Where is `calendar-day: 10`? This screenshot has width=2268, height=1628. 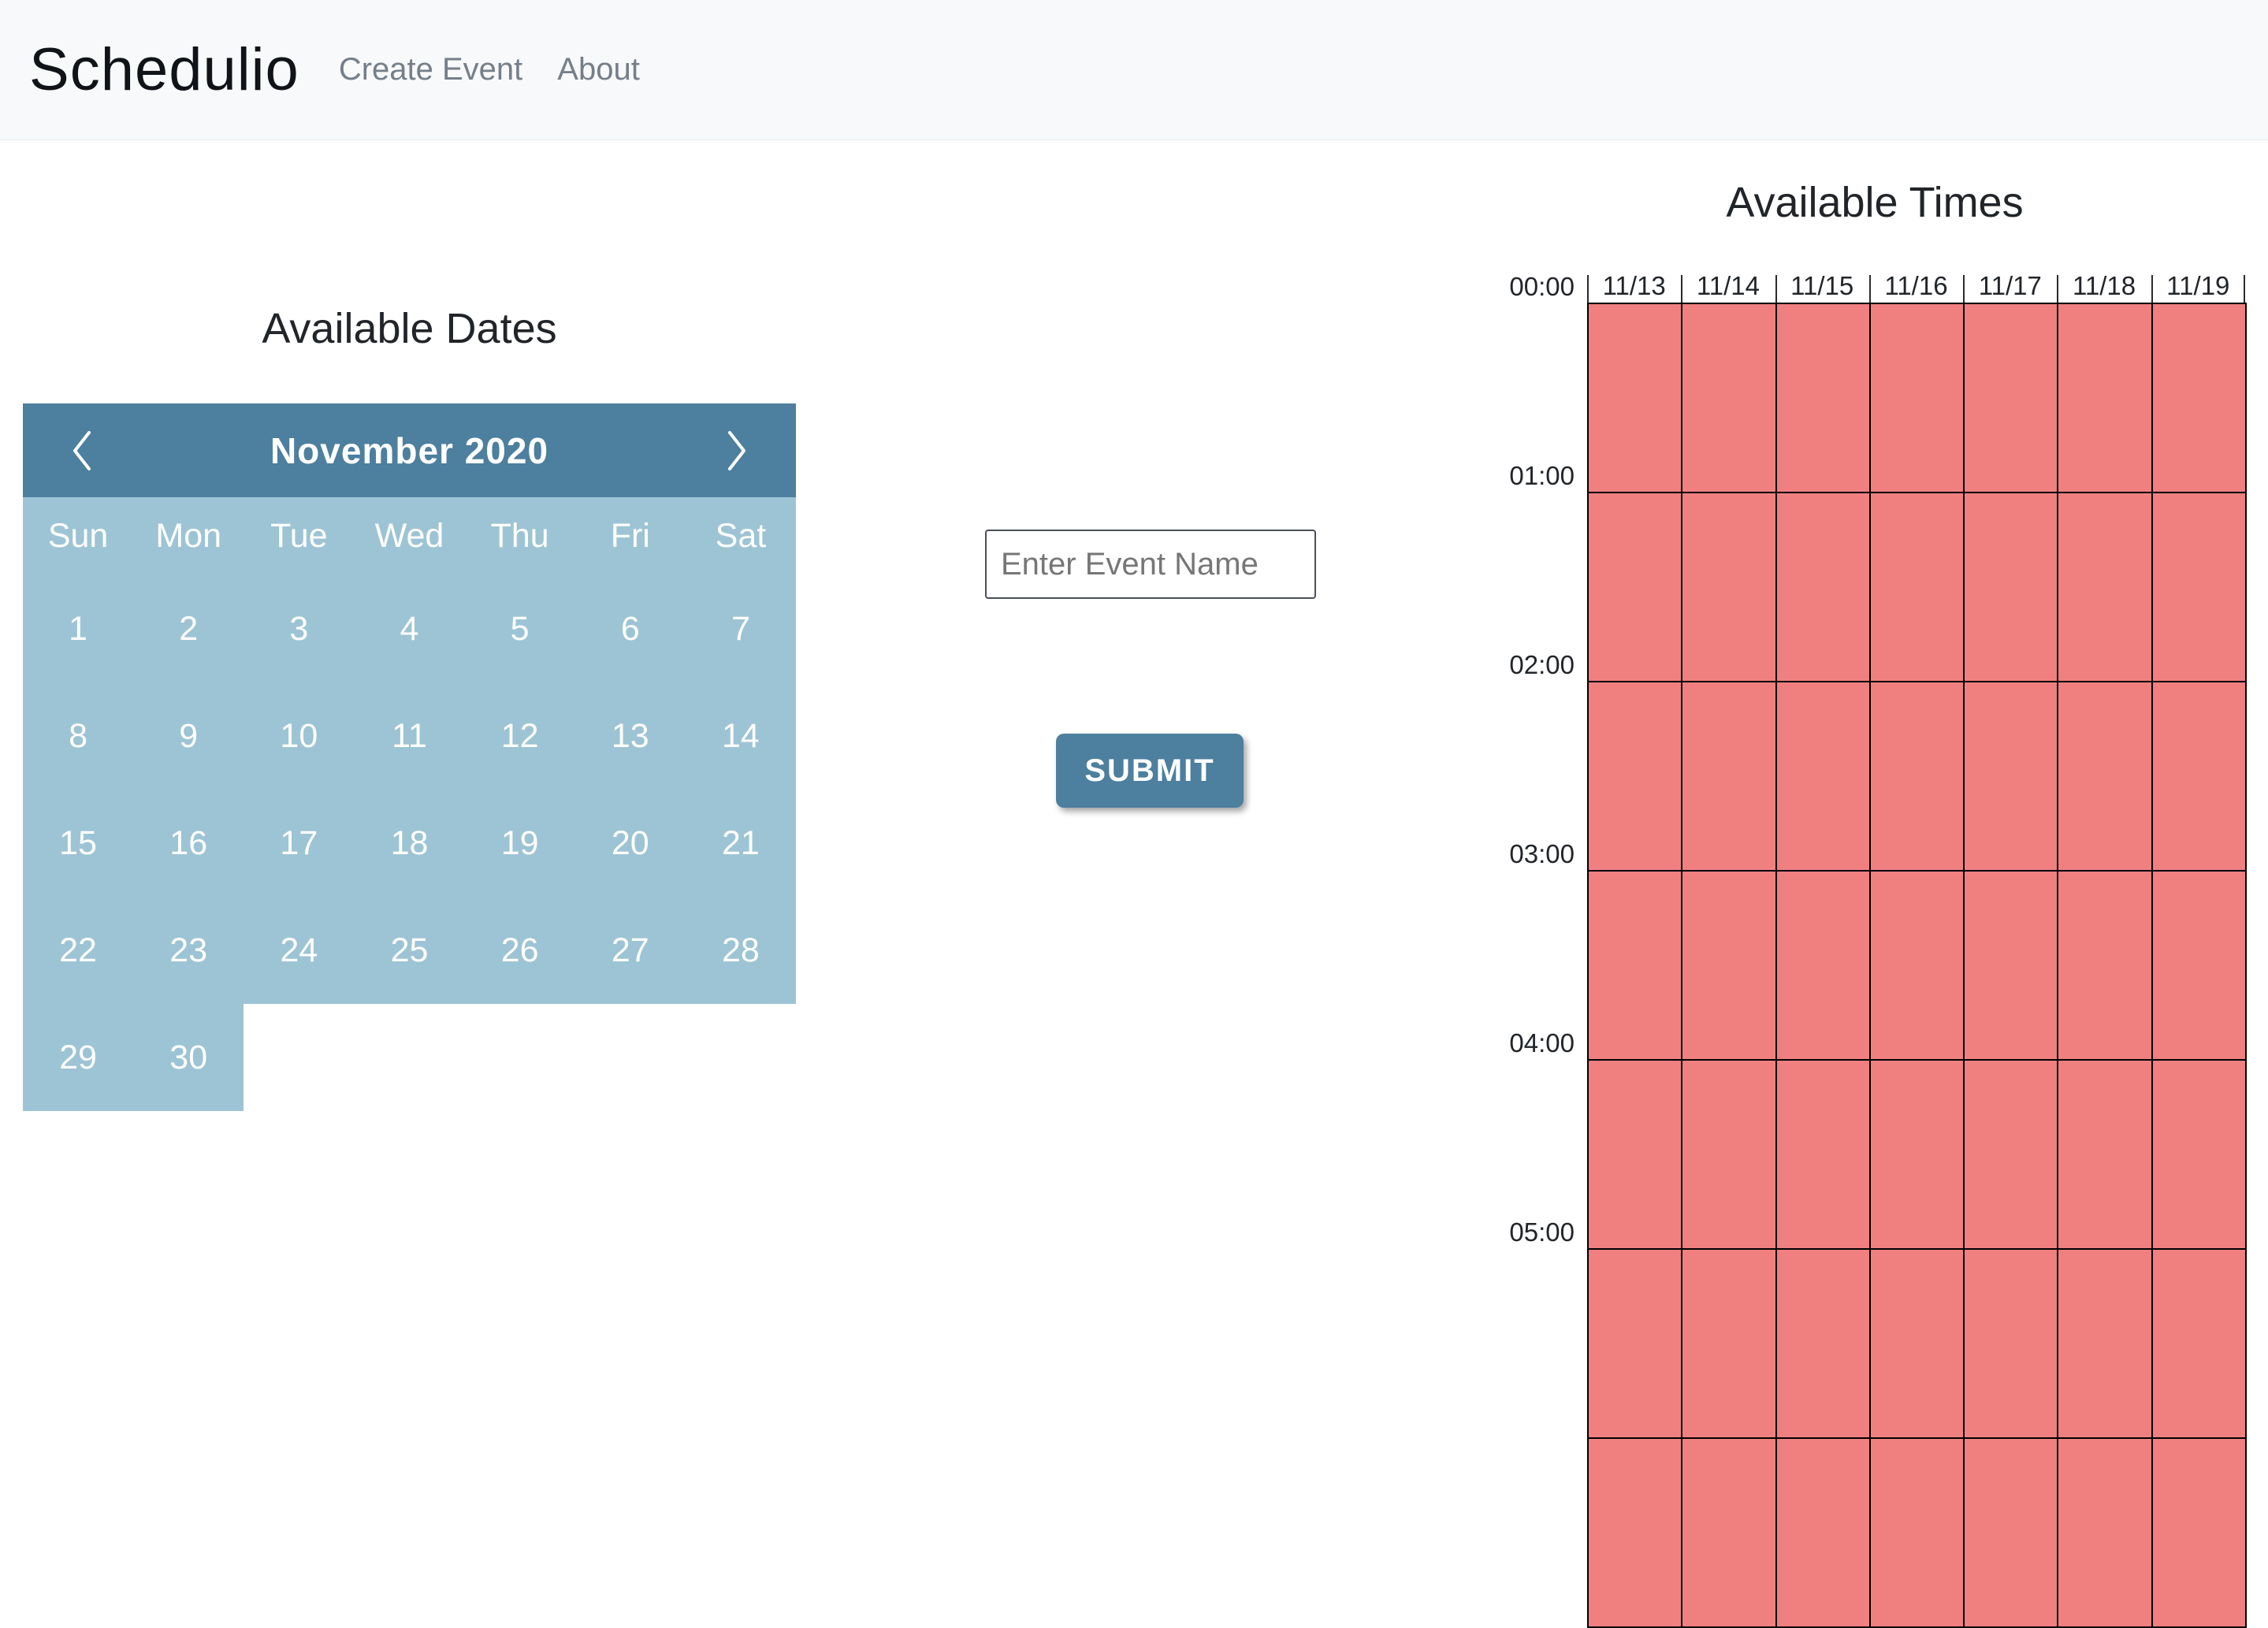 calendar-day: 10 is located at coordinates (299, 736).